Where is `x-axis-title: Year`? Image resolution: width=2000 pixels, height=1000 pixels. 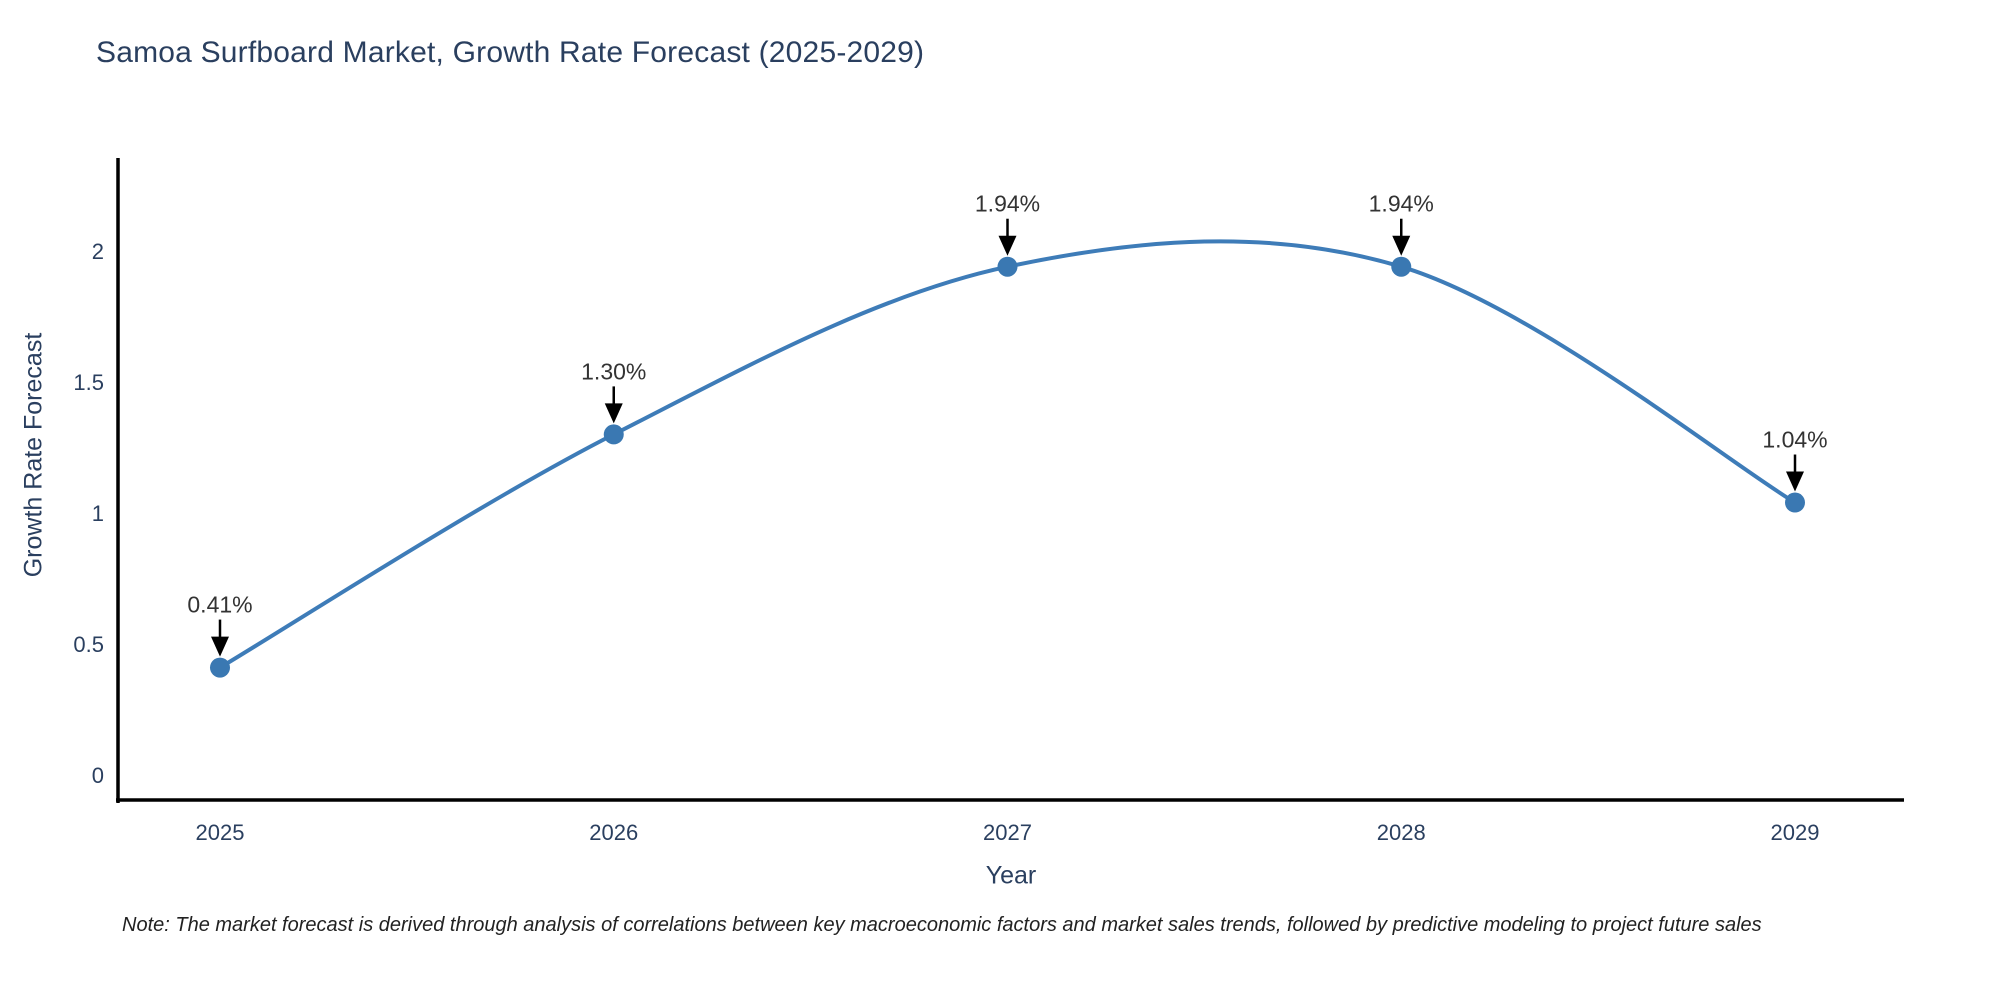
x-axis-title: Year is located at coordinates (1011, 875).